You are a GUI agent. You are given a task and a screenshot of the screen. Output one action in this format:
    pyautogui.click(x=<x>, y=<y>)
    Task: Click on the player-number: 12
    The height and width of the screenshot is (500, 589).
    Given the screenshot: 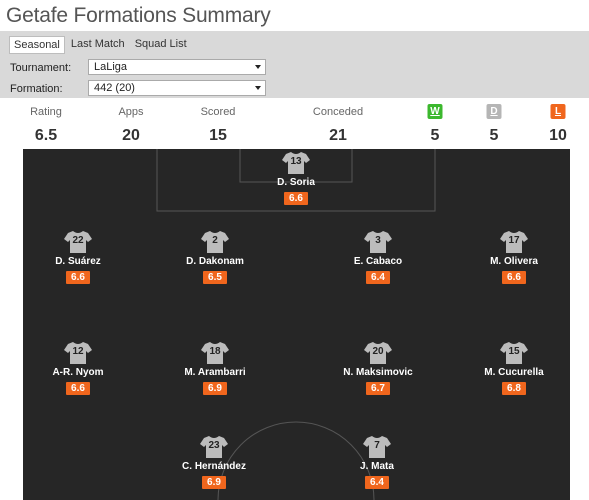 What is the action you would take?
    pyautogui.click(x=78, y=351)
    